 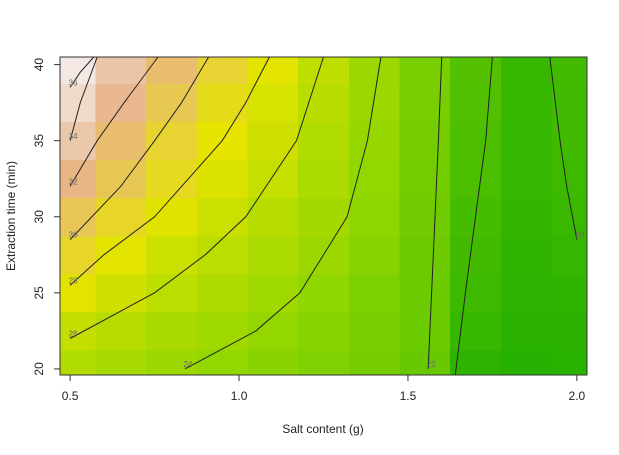 What do you see at coordinates (579, 235) in the screenshot?
I see `contour-label: 20` at bounding box center [579, 235].